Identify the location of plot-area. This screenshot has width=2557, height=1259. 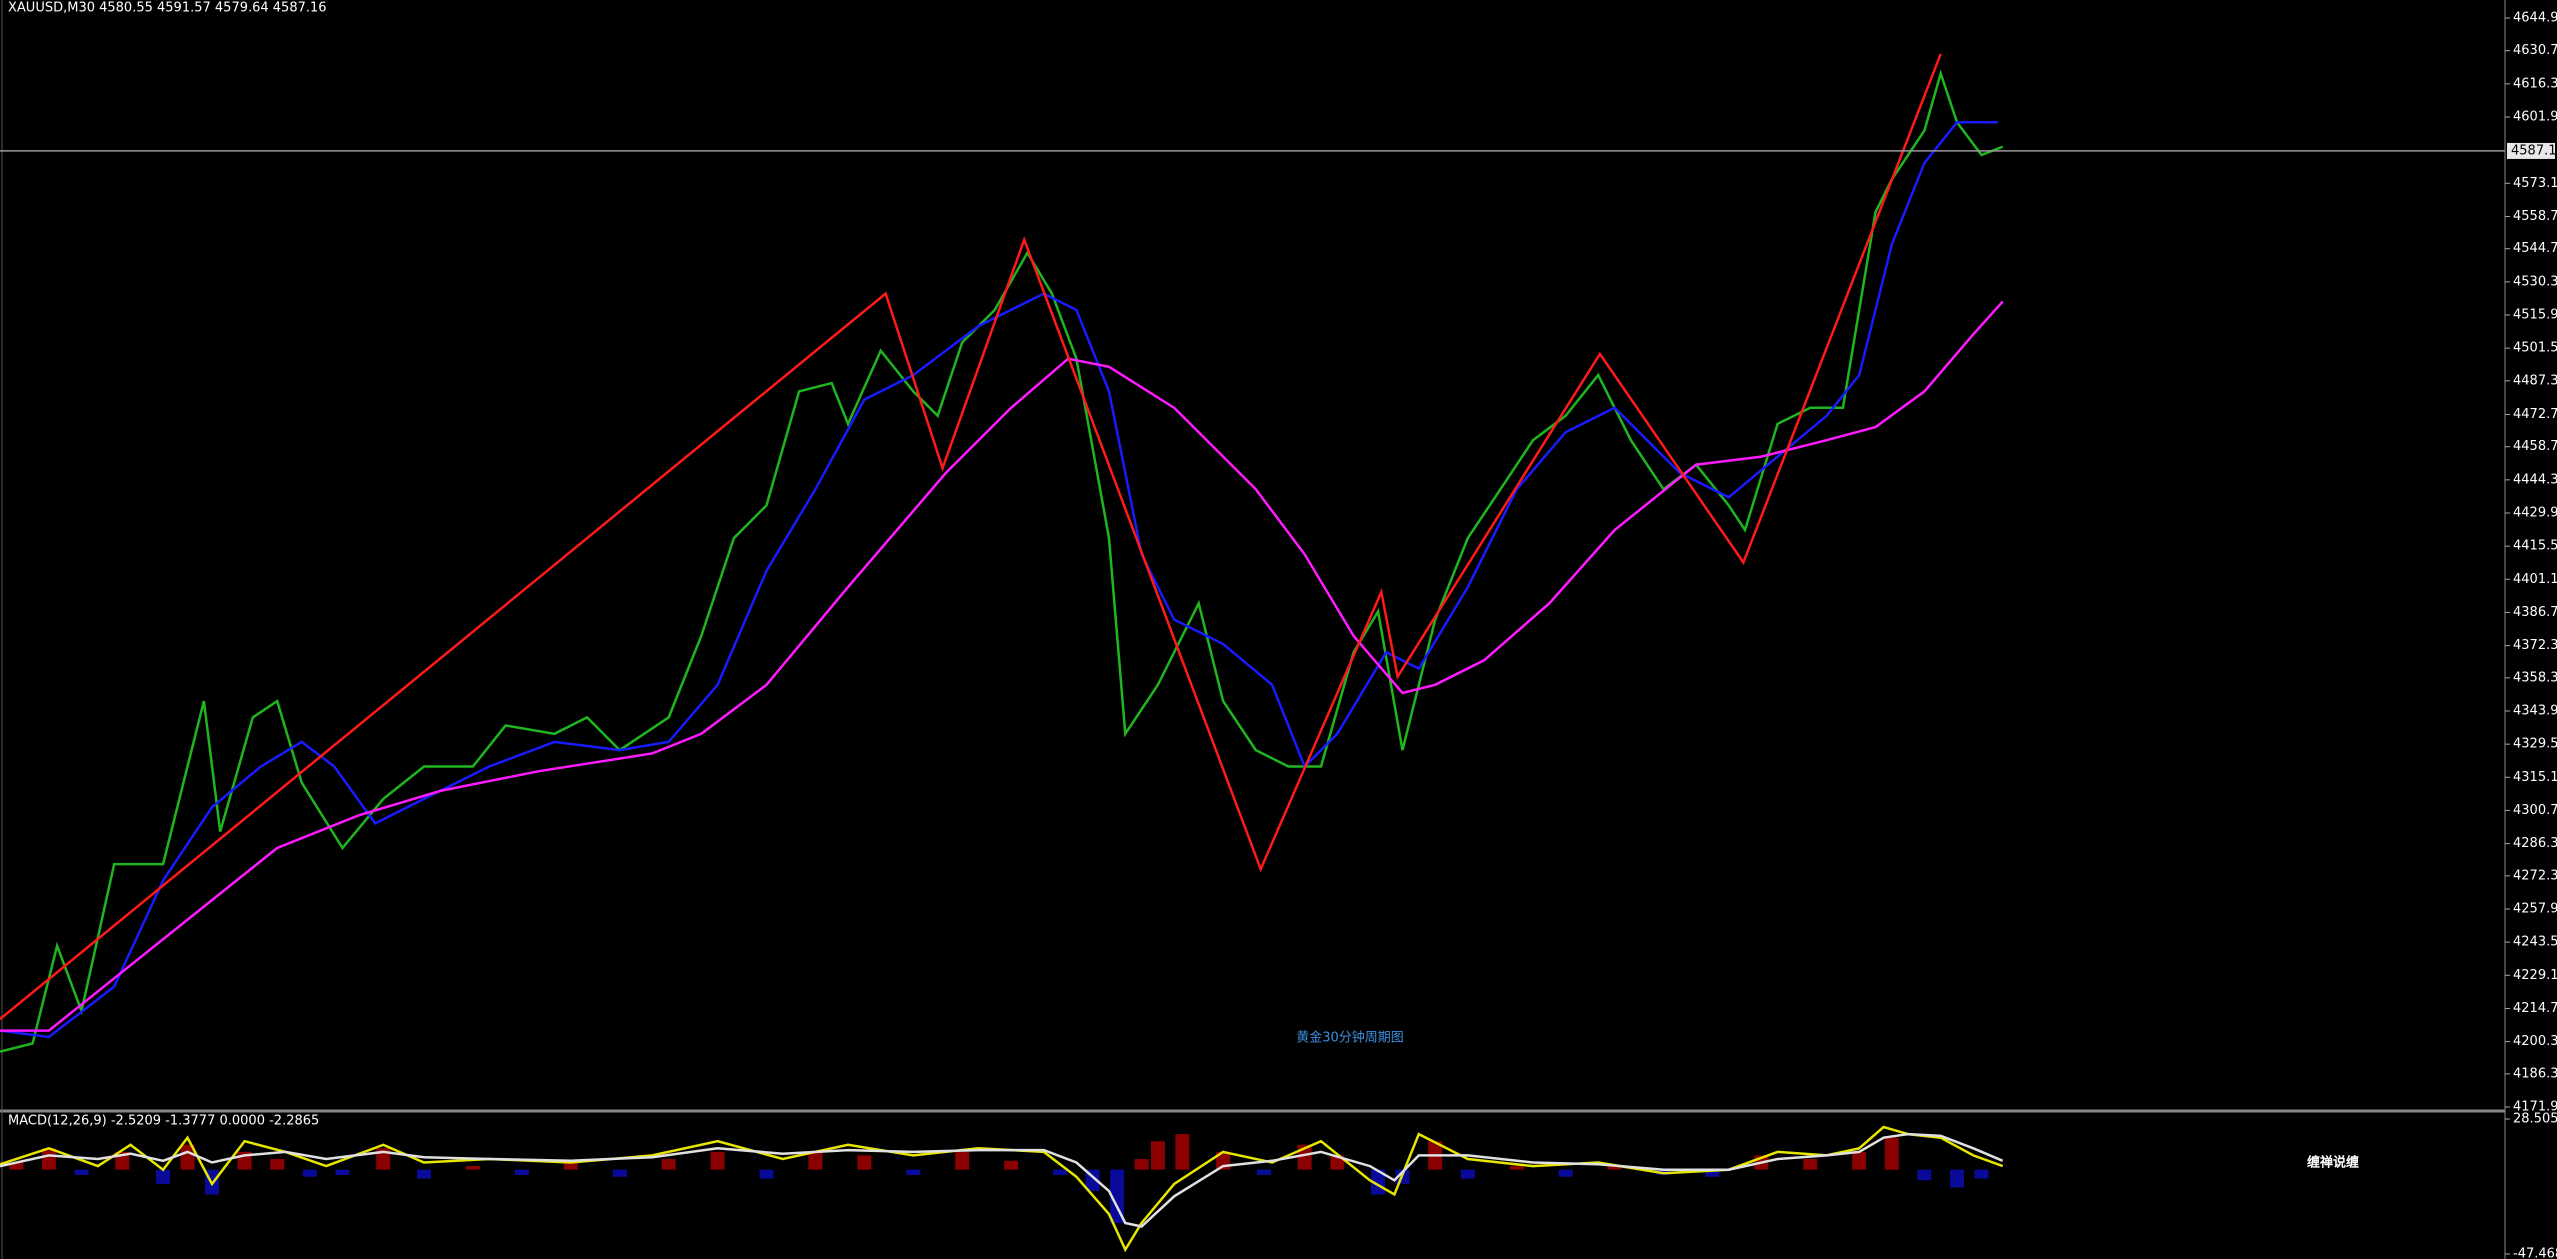
(1002, 1189).